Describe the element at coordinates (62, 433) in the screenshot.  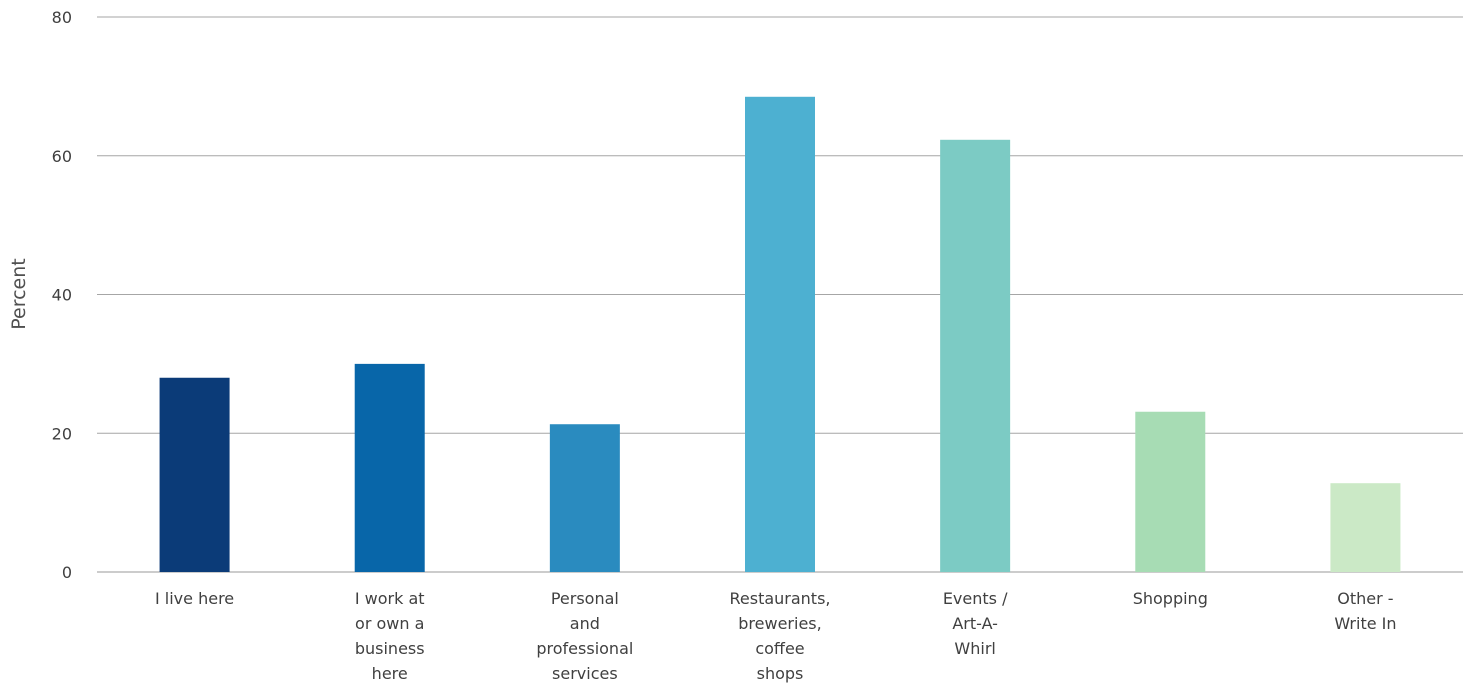
I see `y-tick-label-20: 20` at that location.